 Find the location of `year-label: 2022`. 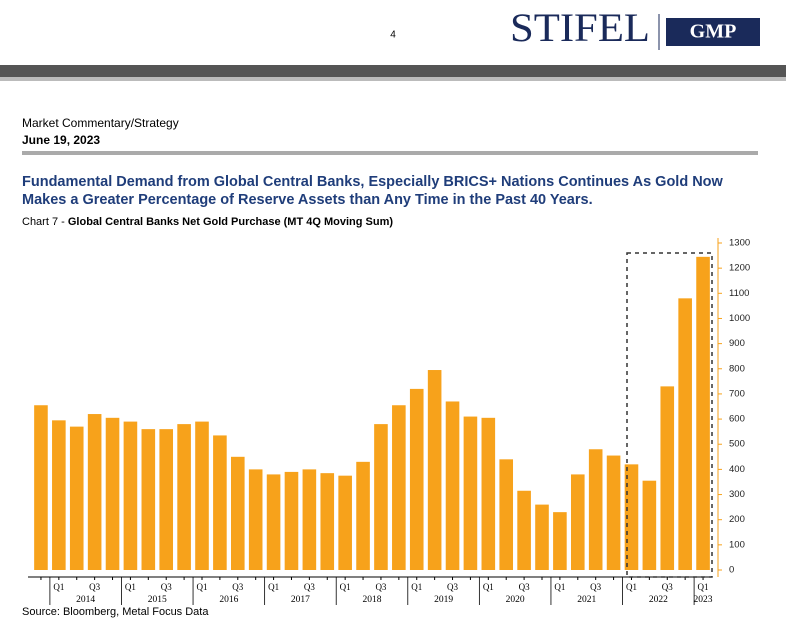

year-label: 2022 is located at coordinates (658, 600).